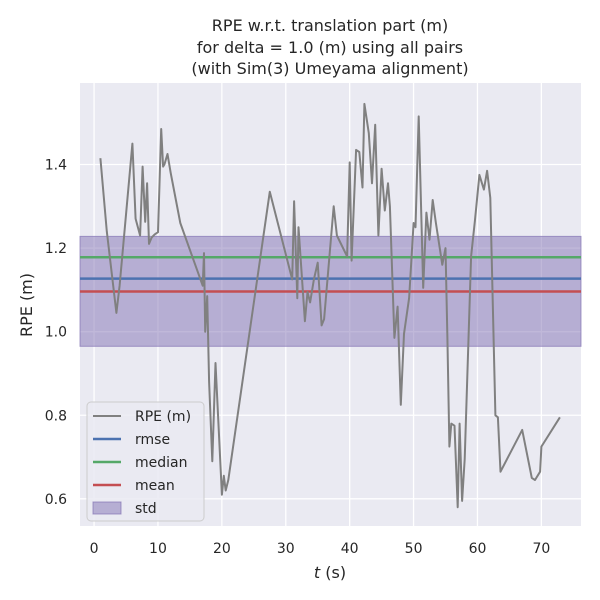 This screenshot has height=600, width=600. I want to click on legend-box, so click(145, 461).